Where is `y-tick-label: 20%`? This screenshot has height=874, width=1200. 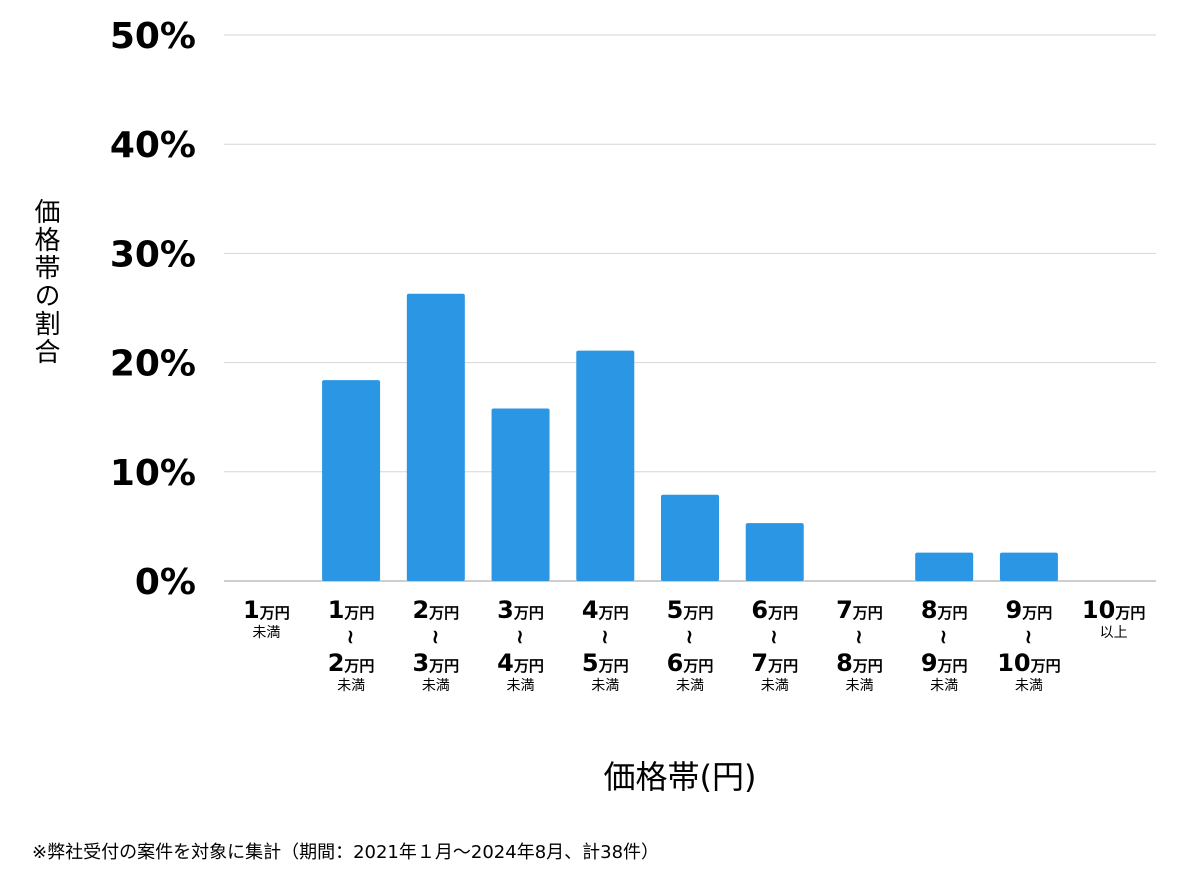
y-tick-label: 20% is located at coordinates (153, 364).